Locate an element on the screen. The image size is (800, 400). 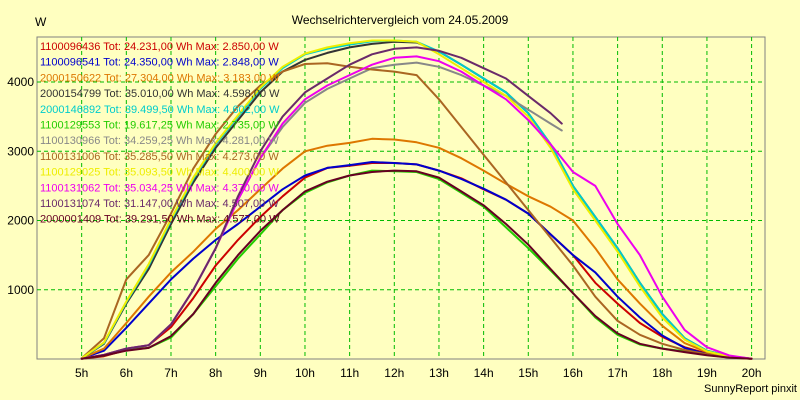
y-axis-unit-label: W is located at coordinates (41, 22).